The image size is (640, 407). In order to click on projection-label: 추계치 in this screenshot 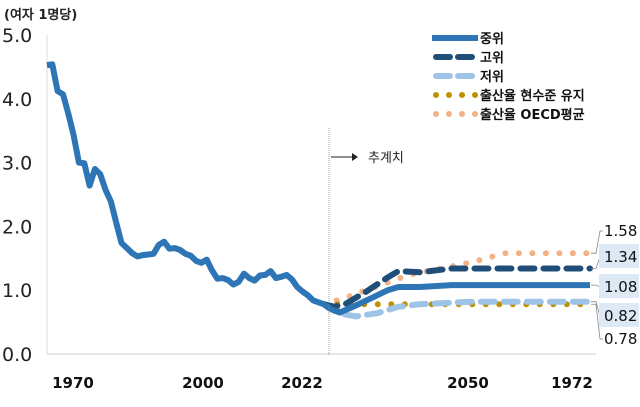, I will do `click(386, 158)`.